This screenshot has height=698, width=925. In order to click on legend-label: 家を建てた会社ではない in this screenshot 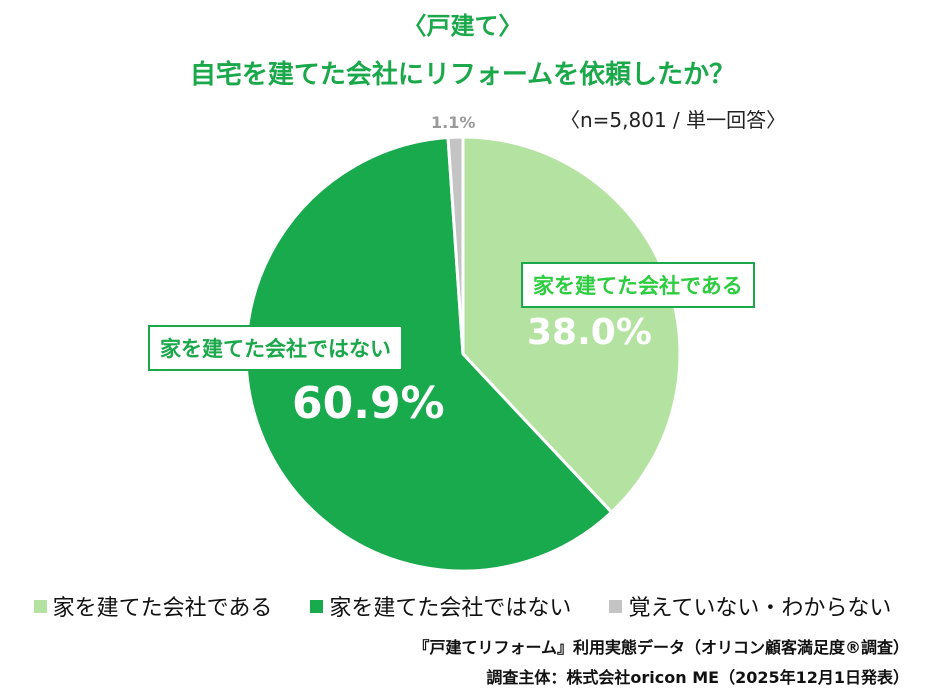, I will do `click(450, 608)`.